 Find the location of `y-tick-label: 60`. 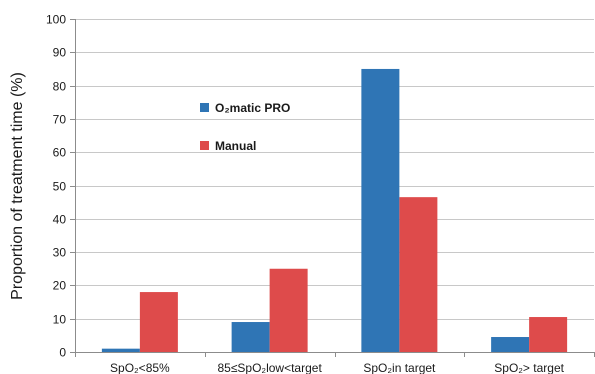

y-tick-label: 60 is located at coordinates (60, 153).